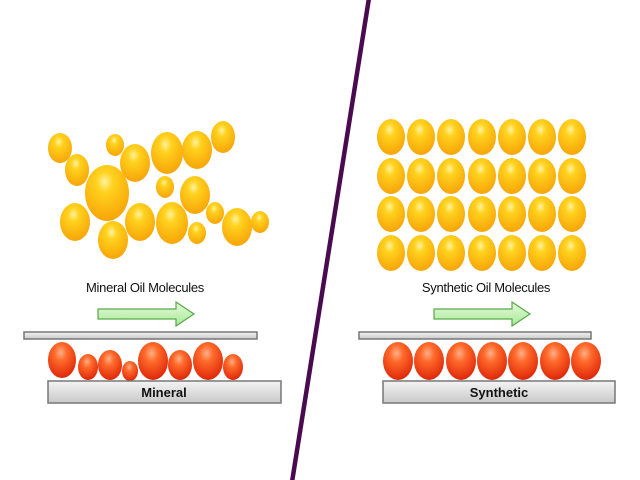 Image resolution: width=640 pixels, height=480 pixels. I want to click on mineral-title: Mineral Oil Molecules, so click(145, 287).